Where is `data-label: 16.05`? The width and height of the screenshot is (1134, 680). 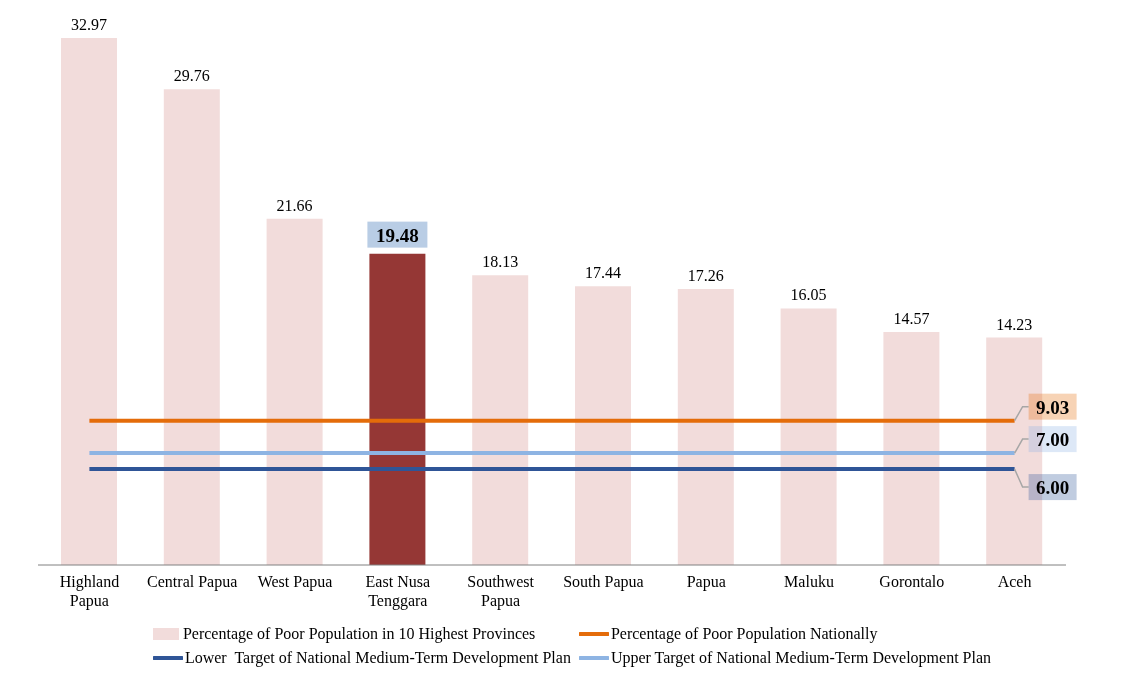 data-label: 16.05 is located at coordinates (808, 295).